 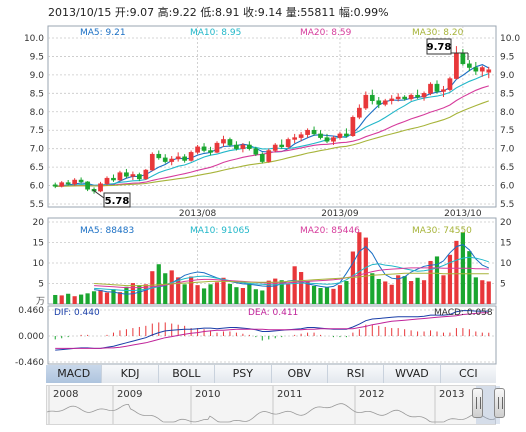 I want to click on navigator-right-handle, so click(x=499, y=403).